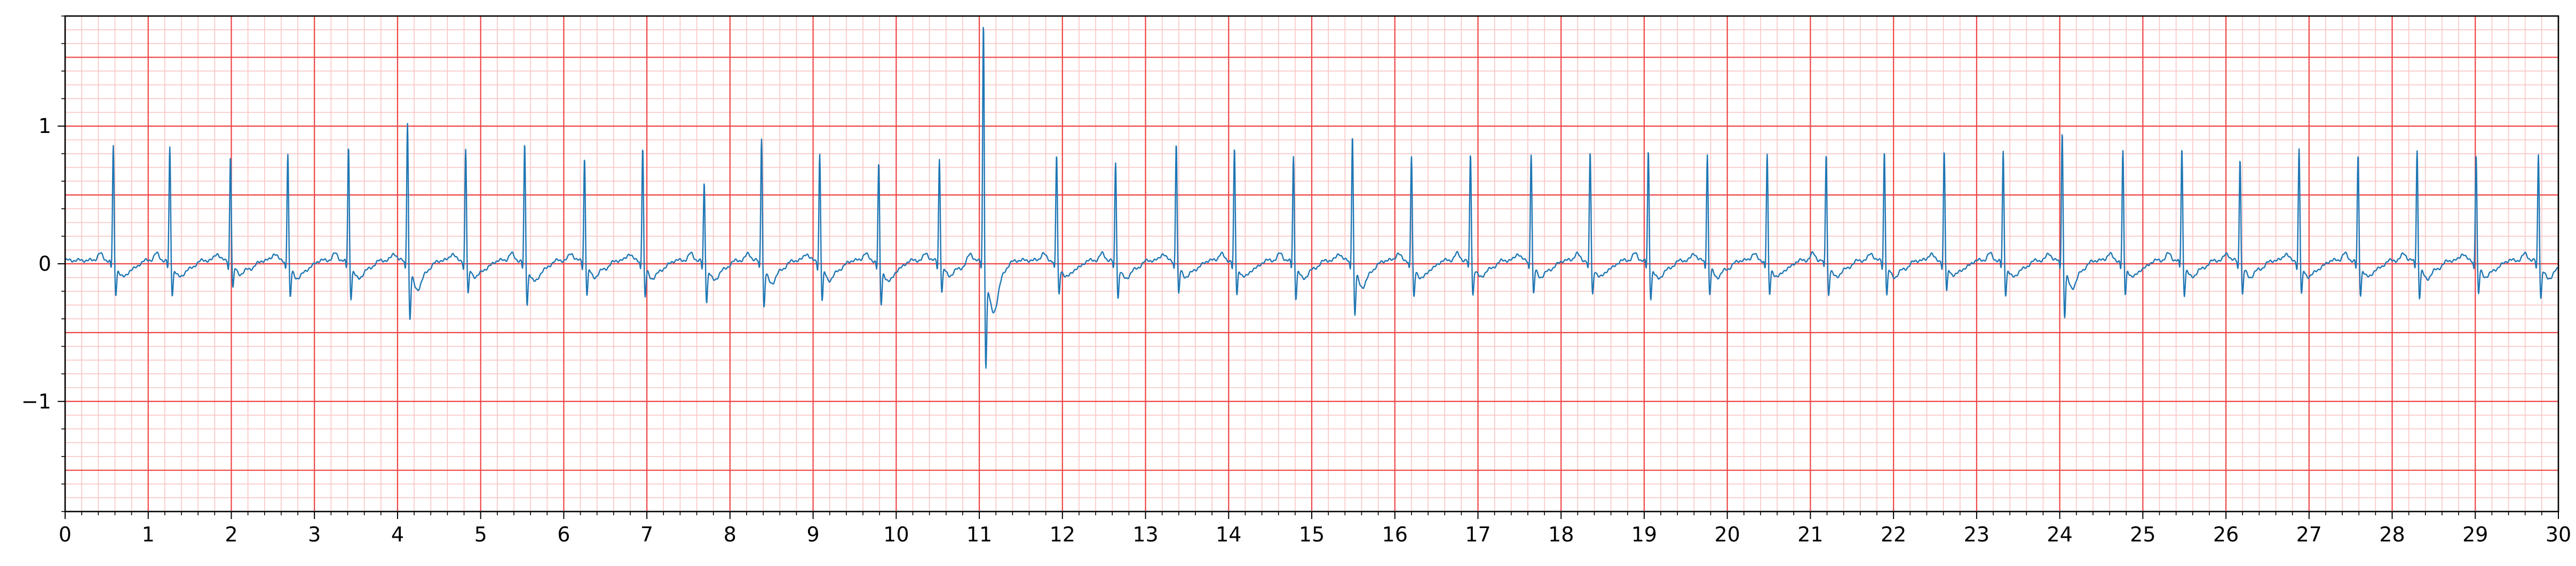 This screenshot has width=2576, height=566. I want to click on x-tick-label: 28, so click(2392, 534).